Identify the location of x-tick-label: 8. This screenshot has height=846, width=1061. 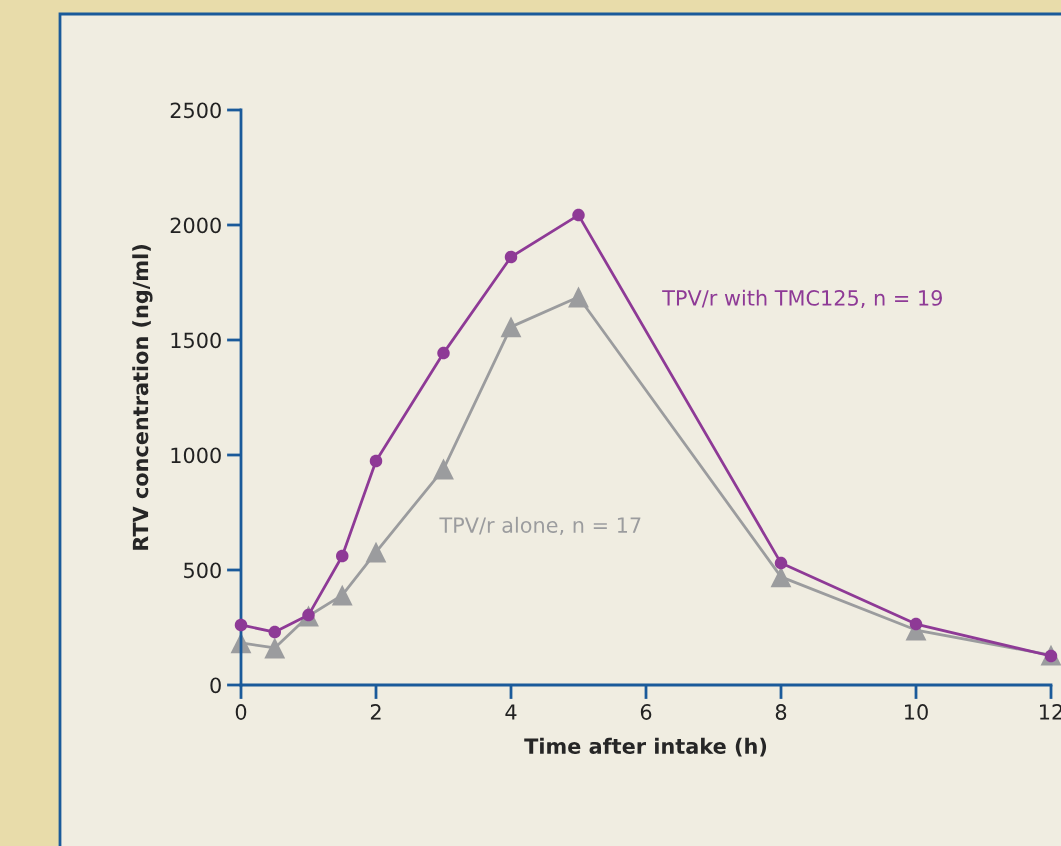
(781, 712).